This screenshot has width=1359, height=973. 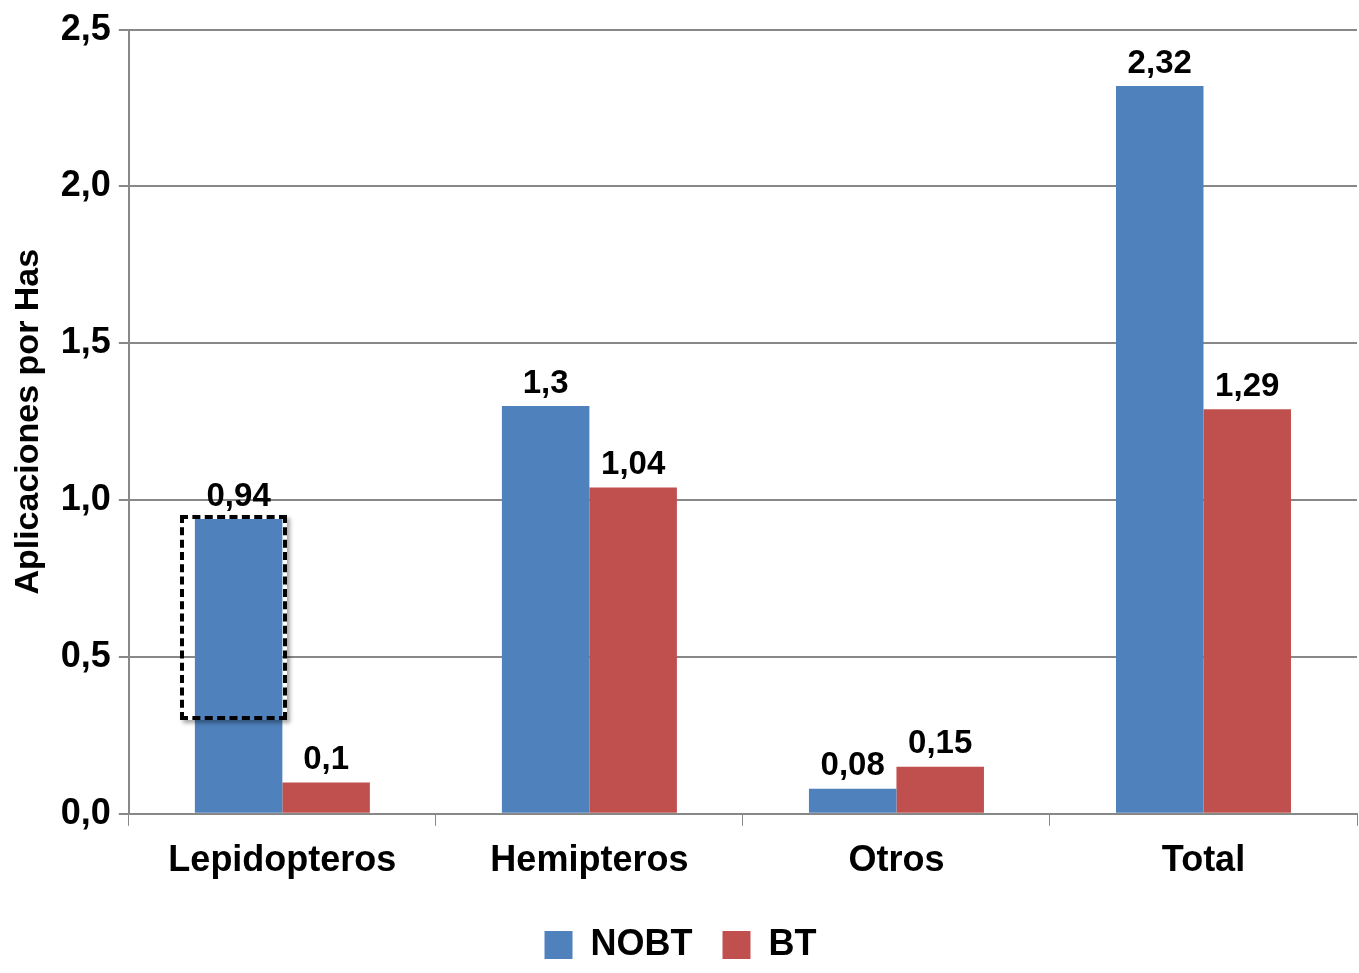 I want to click on y-axis-title: Aplicaciones por Has, so click(x=25, y=421).